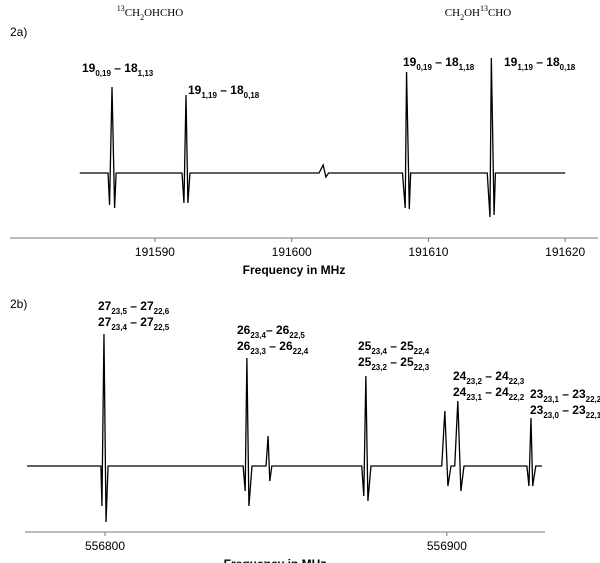  I want to click on x-tick-label: 191610, so click(428, 252).